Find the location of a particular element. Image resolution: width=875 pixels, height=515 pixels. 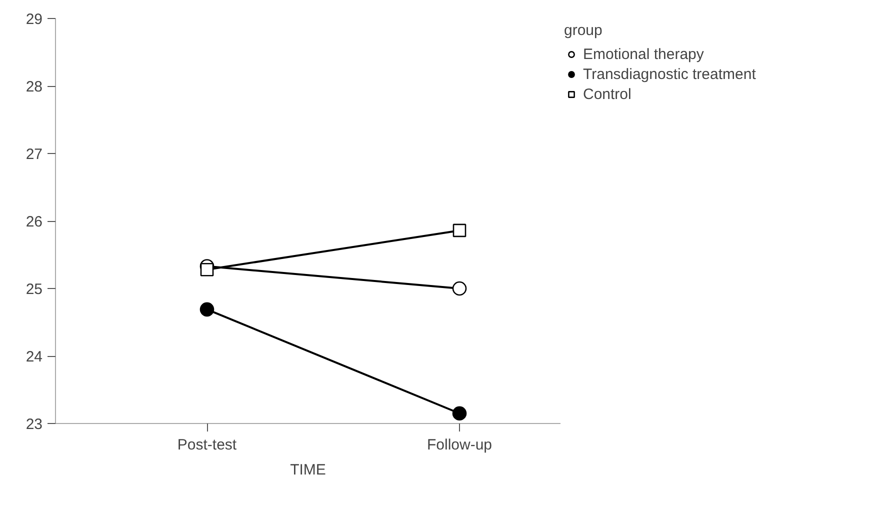

legend-label: Emotional therapy is located at coordinates (643, 54).